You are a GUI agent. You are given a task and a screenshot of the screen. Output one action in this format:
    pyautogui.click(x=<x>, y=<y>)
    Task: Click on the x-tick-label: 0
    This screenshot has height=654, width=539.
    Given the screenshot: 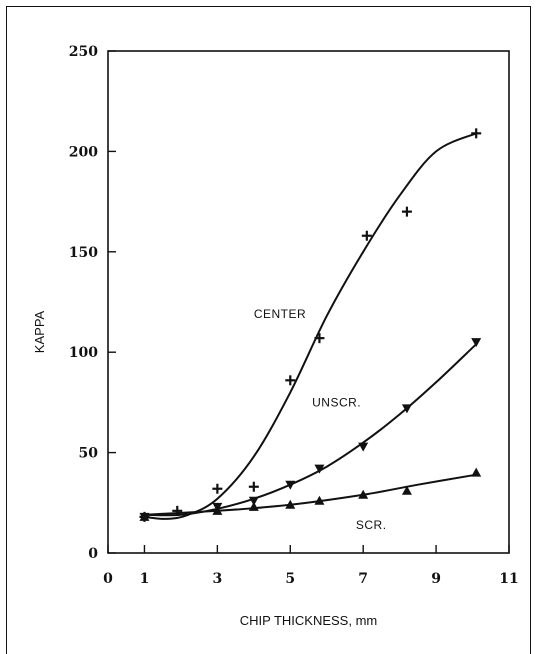 What is the action you would take?
    pyautogui.click(x=108, y=579)
    